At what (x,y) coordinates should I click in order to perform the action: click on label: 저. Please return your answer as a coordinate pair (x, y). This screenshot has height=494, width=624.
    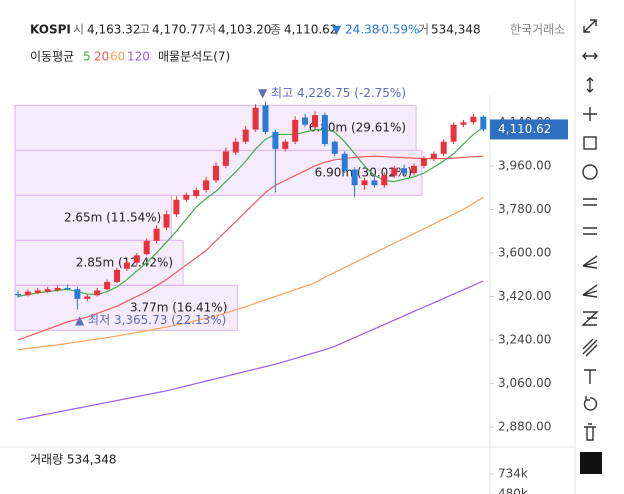
    Looking at the image, I should click on (210, 30).